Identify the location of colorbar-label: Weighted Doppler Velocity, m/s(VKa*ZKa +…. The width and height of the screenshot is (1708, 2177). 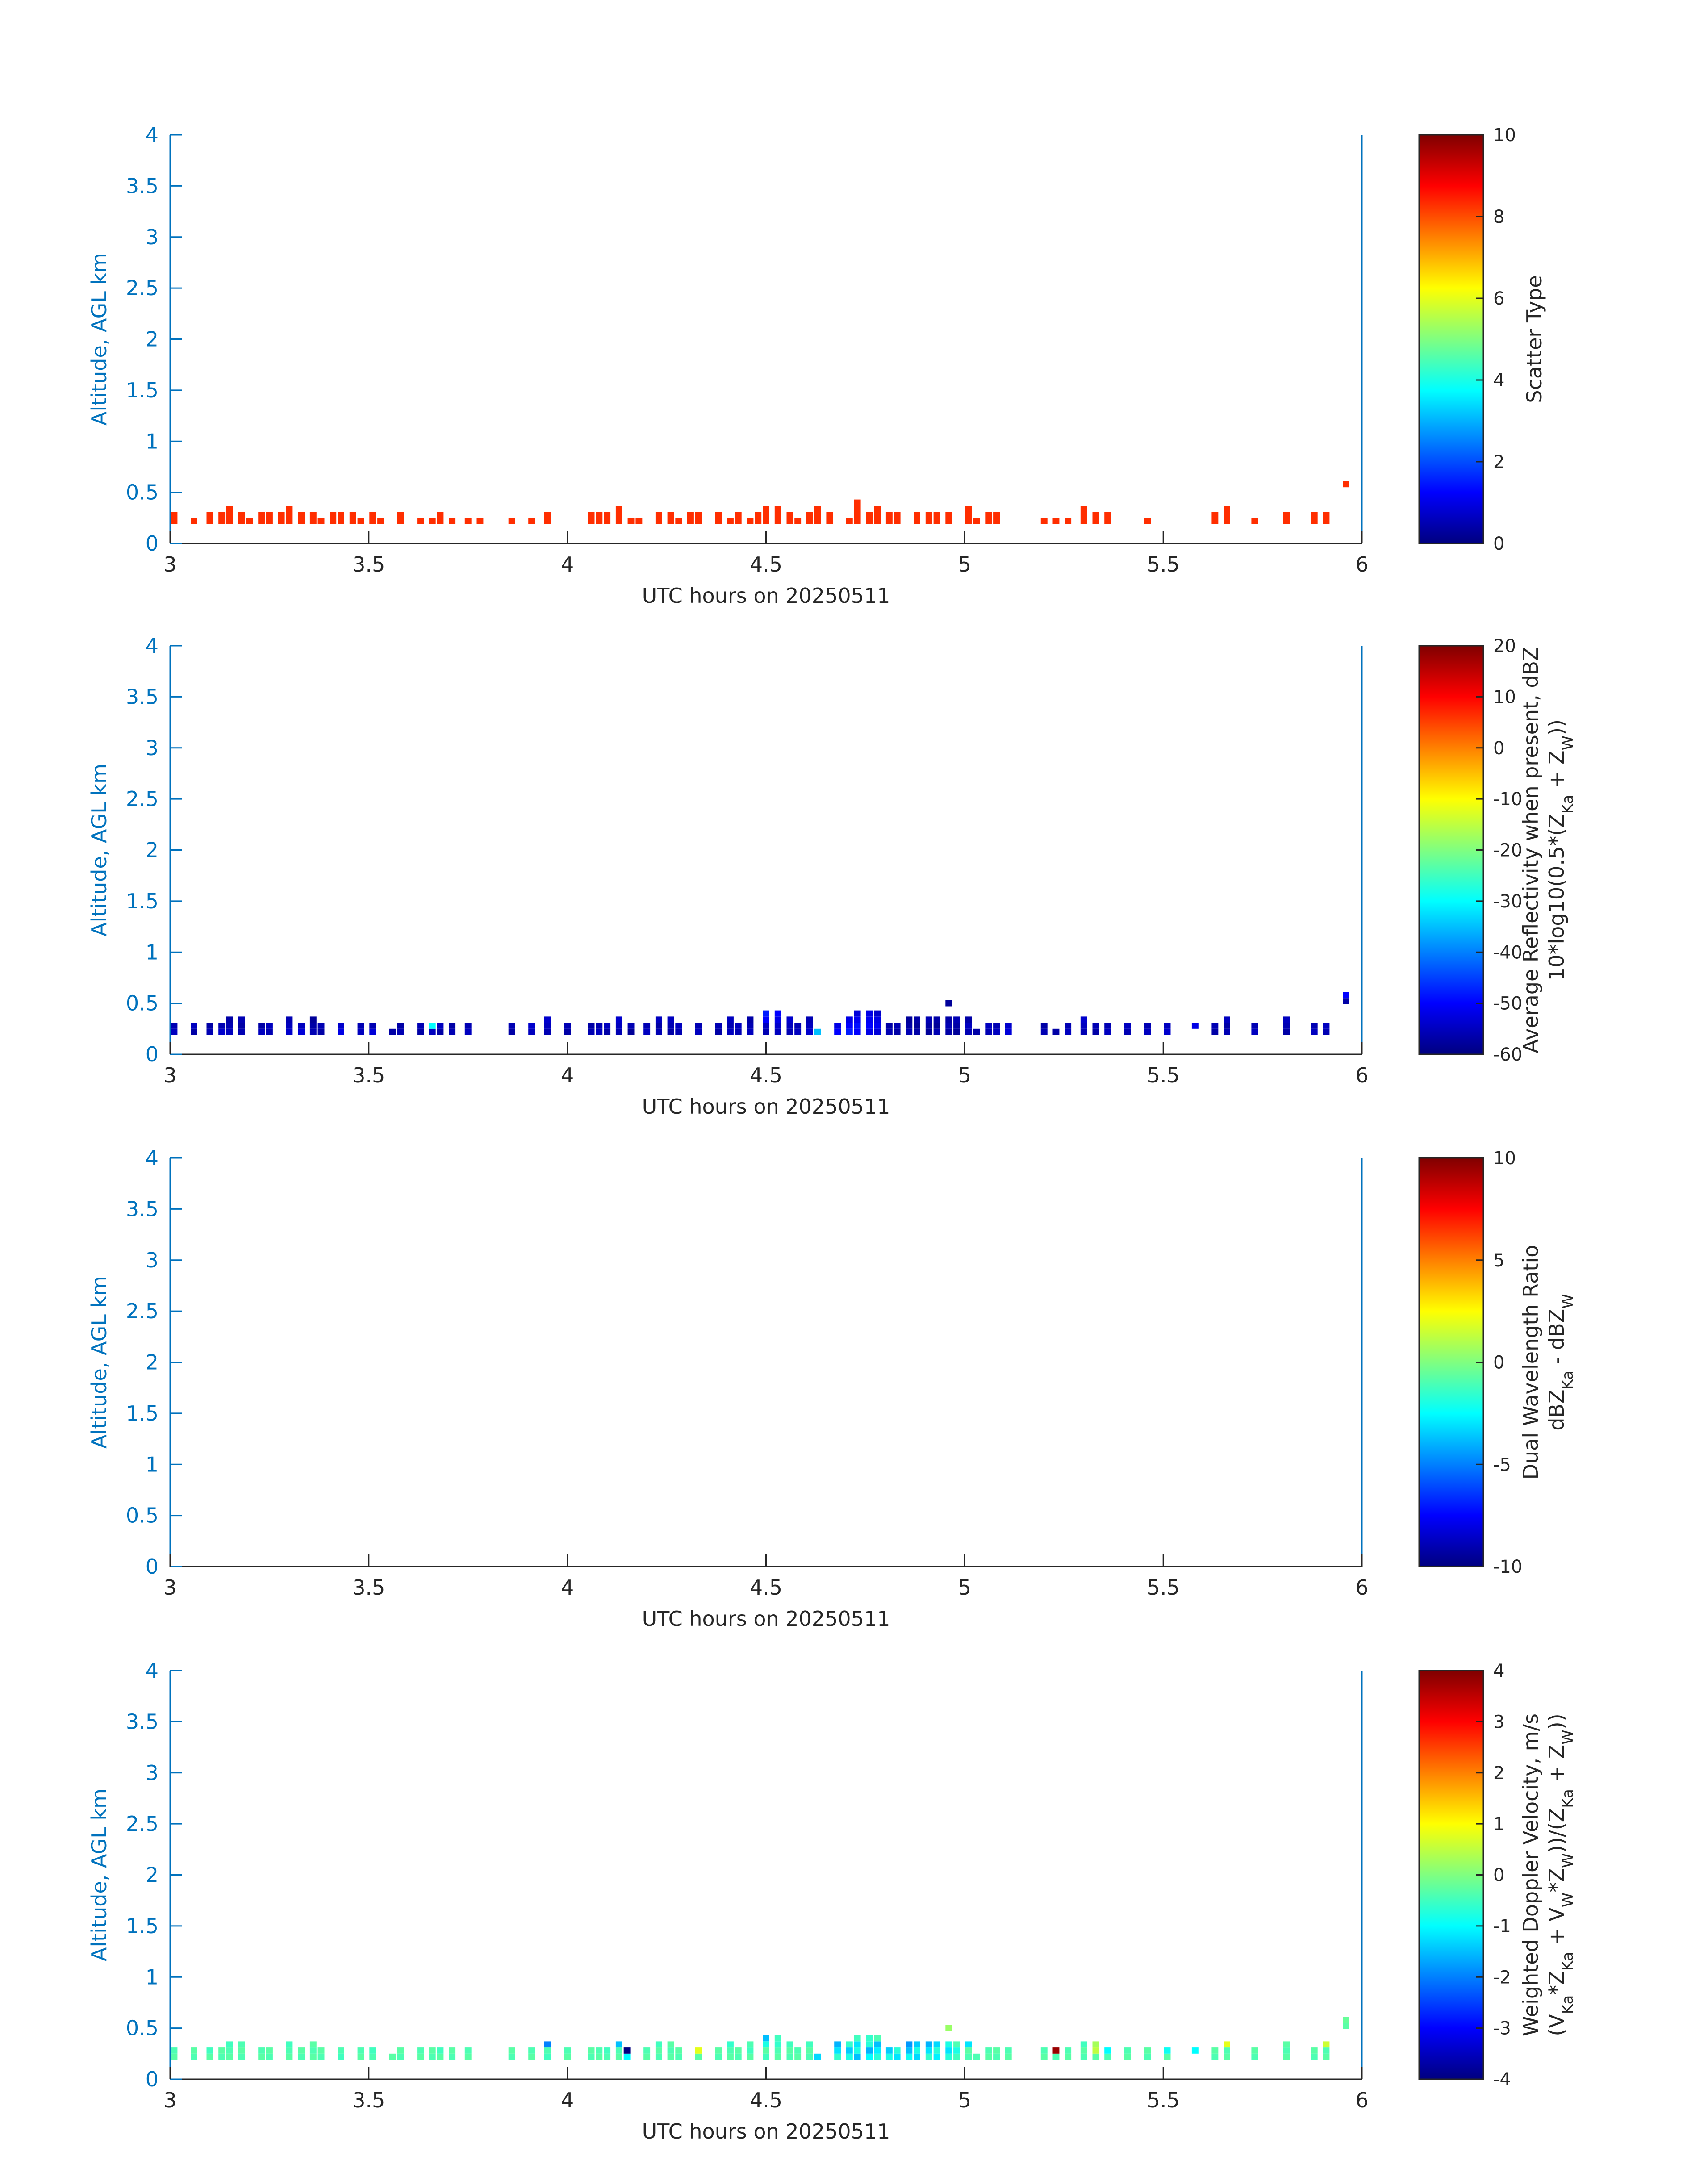
(1548, 1874).